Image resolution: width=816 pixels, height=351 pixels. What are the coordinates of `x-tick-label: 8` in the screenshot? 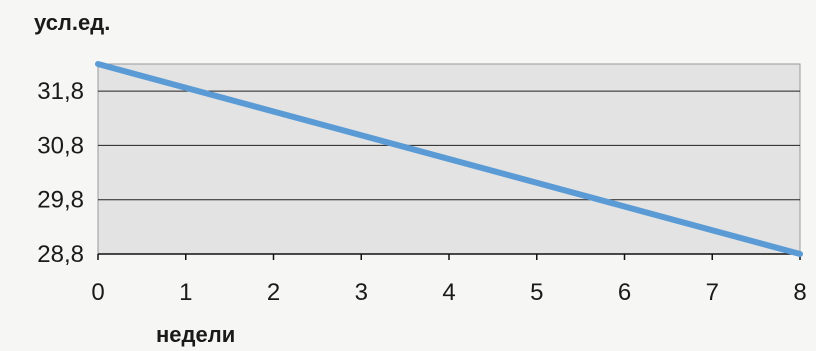 It's located at (799, 292).